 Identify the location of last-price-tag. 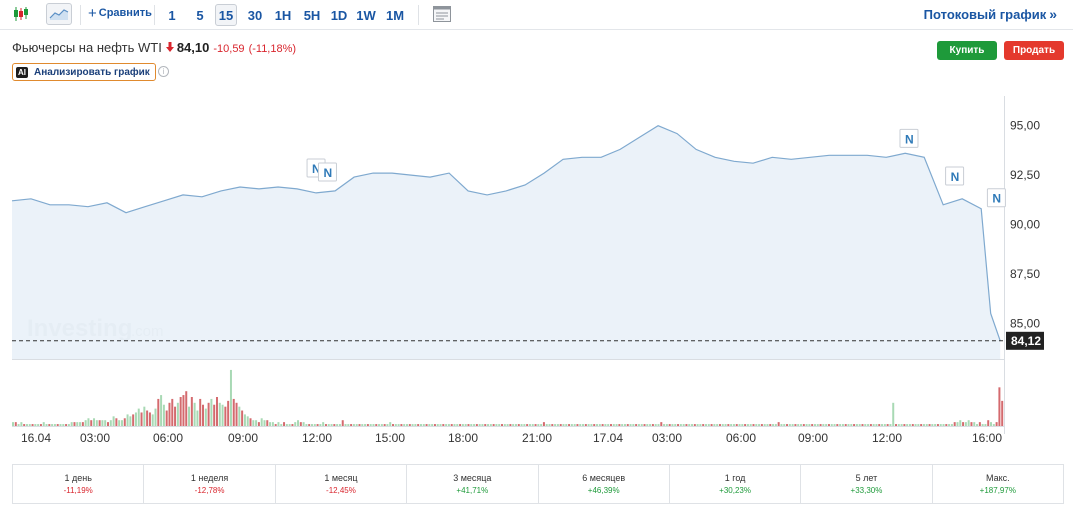
(1025, 340).